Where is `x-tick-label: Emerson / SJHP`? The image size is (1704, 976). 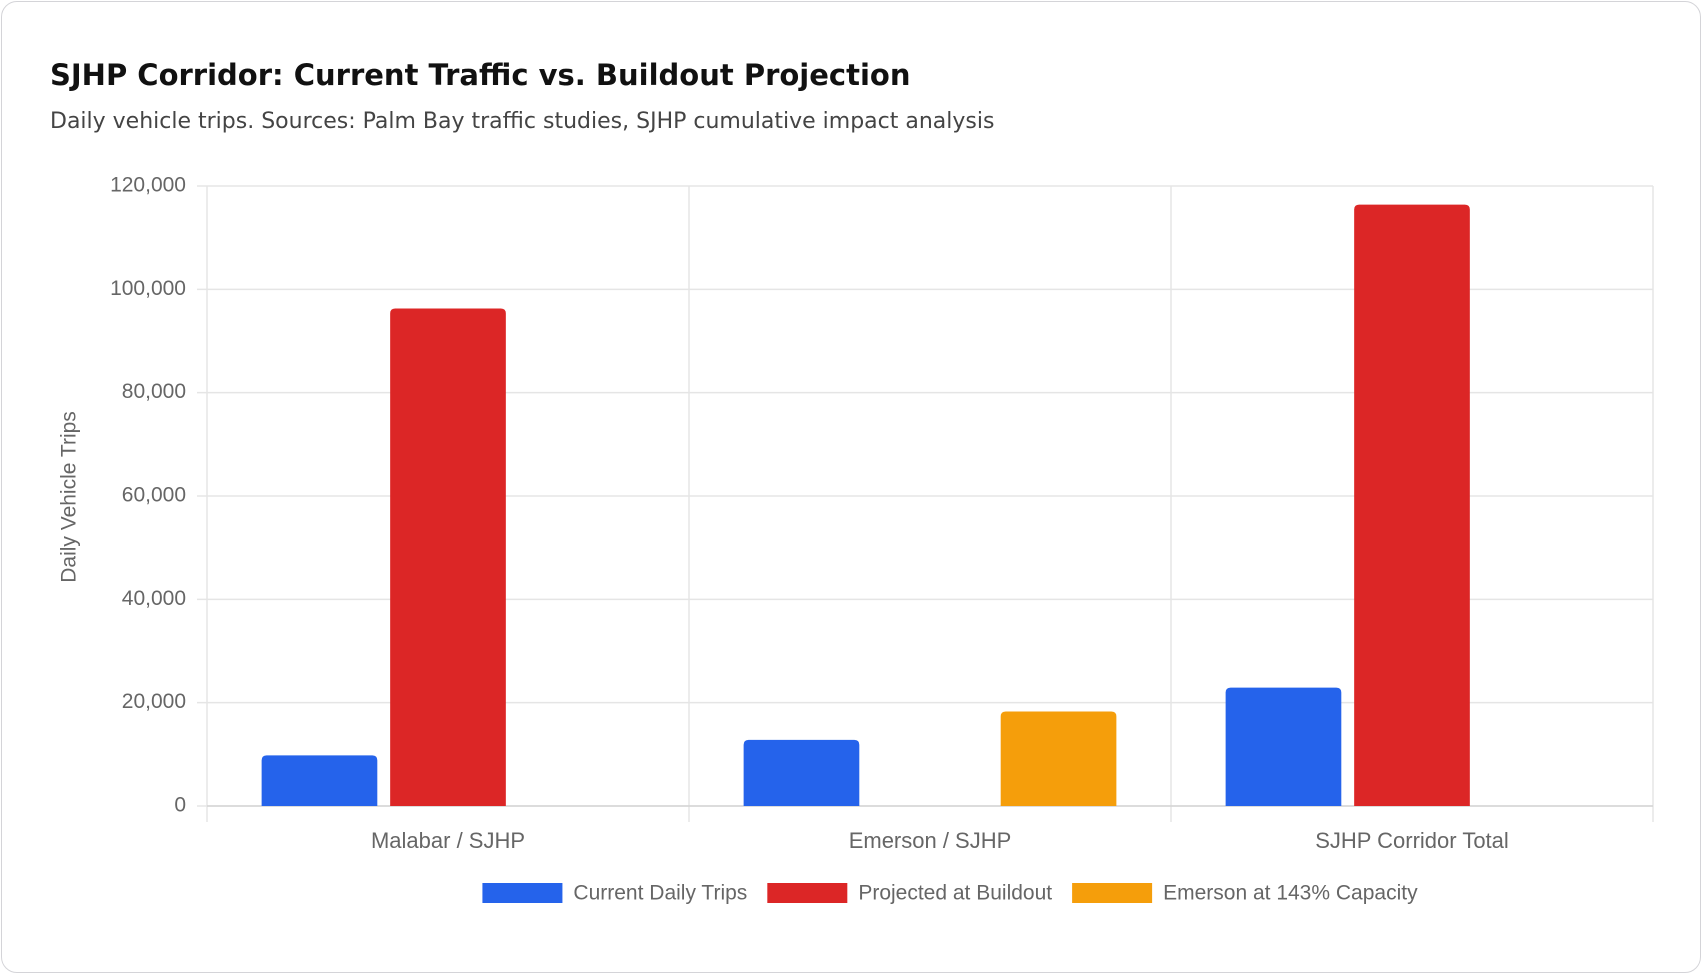
x-tick-label: Emerson / SJHP is located at coordinates (930, 840).